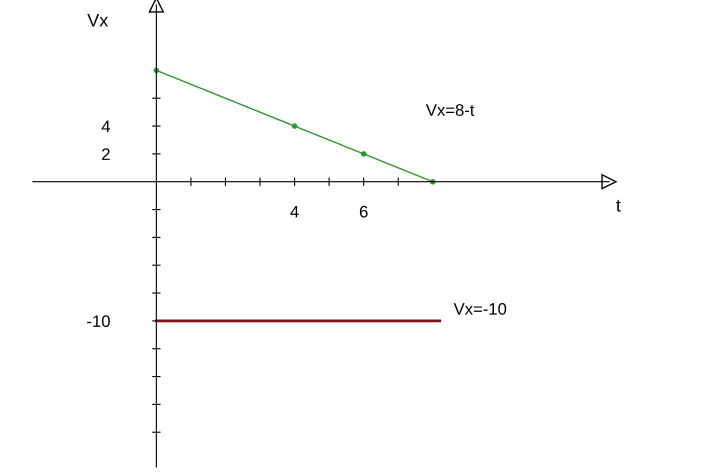 Image resolution: width=709 pixels, height=472 pixels. Describe the element at coordinates (450, 110) in the screenshot. I see `text: Vx=8-t` at that location.